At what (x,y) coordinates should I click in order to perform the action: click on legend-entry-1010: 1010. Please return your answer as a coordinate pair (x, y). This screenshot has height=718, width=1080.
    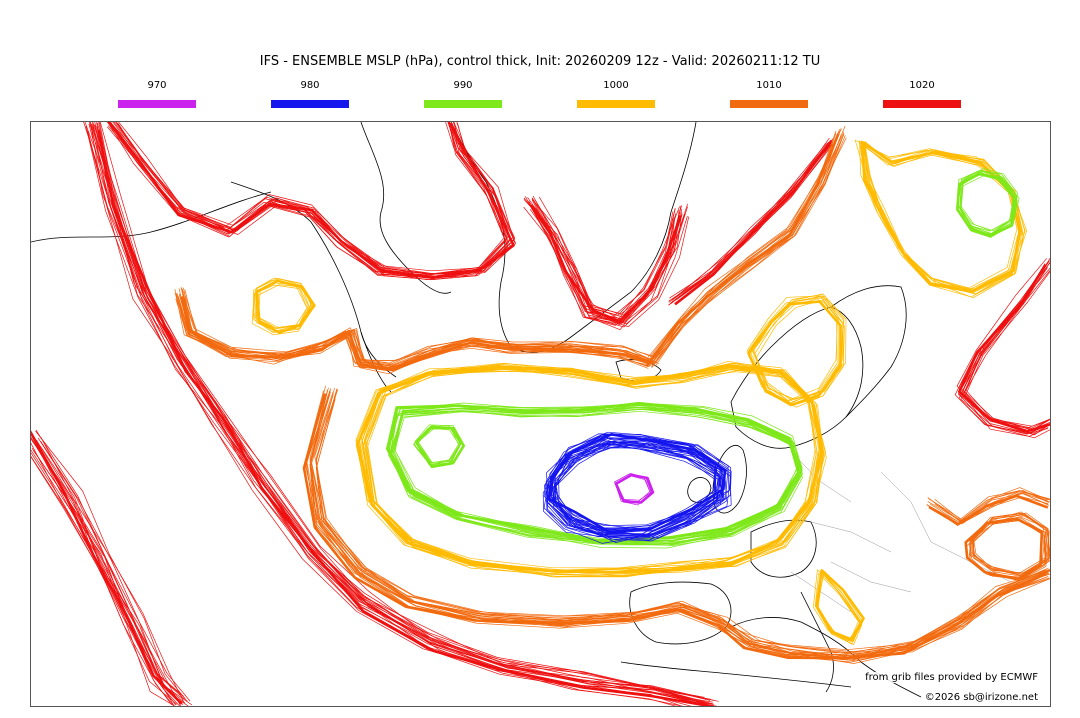
    Looking at the image, I should click on (769, 93).